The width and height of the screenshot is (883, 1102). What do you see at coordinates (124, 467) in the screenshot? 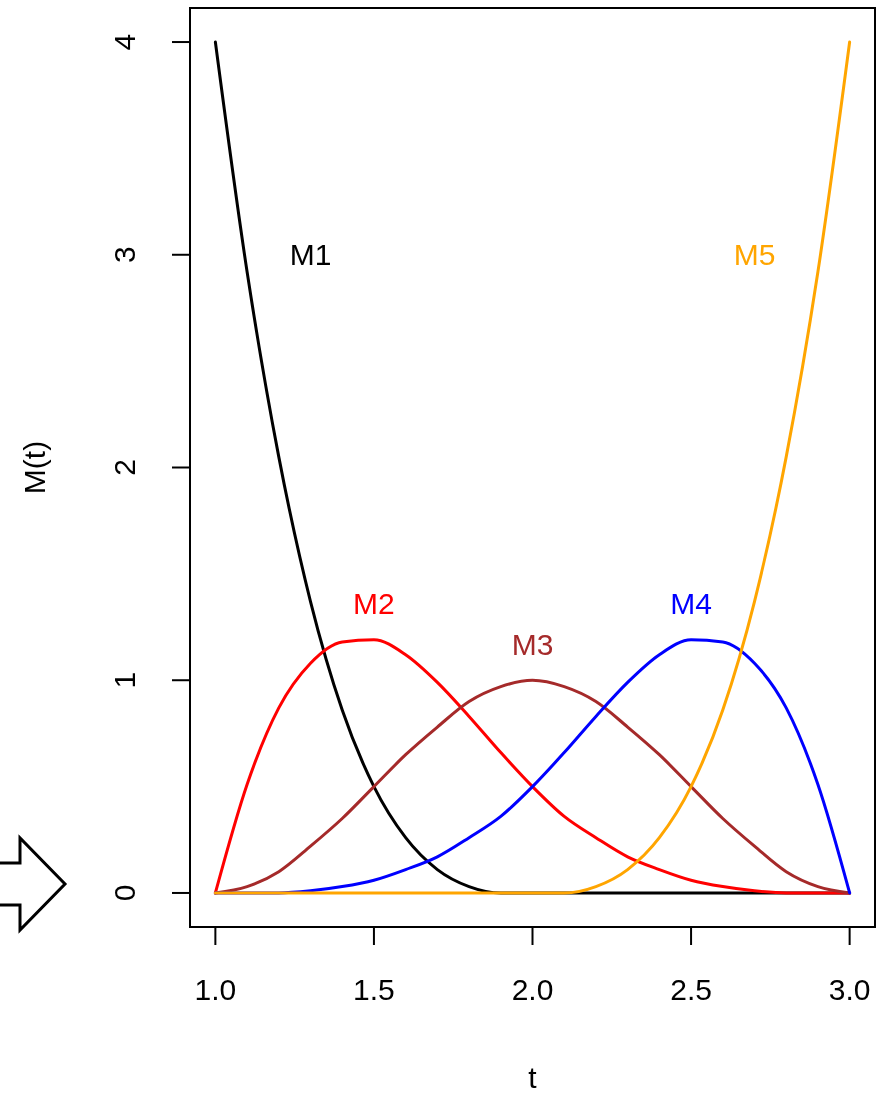
I see `y-tick-label: 2` at bounding box center [124, 467].